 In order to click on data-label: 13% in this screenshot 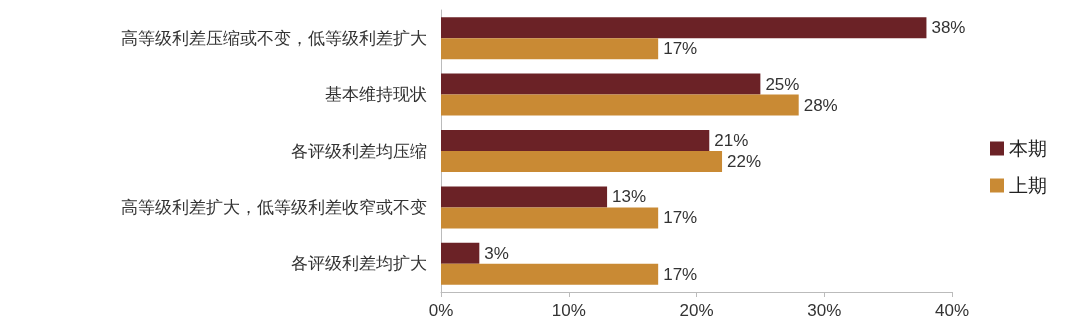, I will do `click(629, 197)`.